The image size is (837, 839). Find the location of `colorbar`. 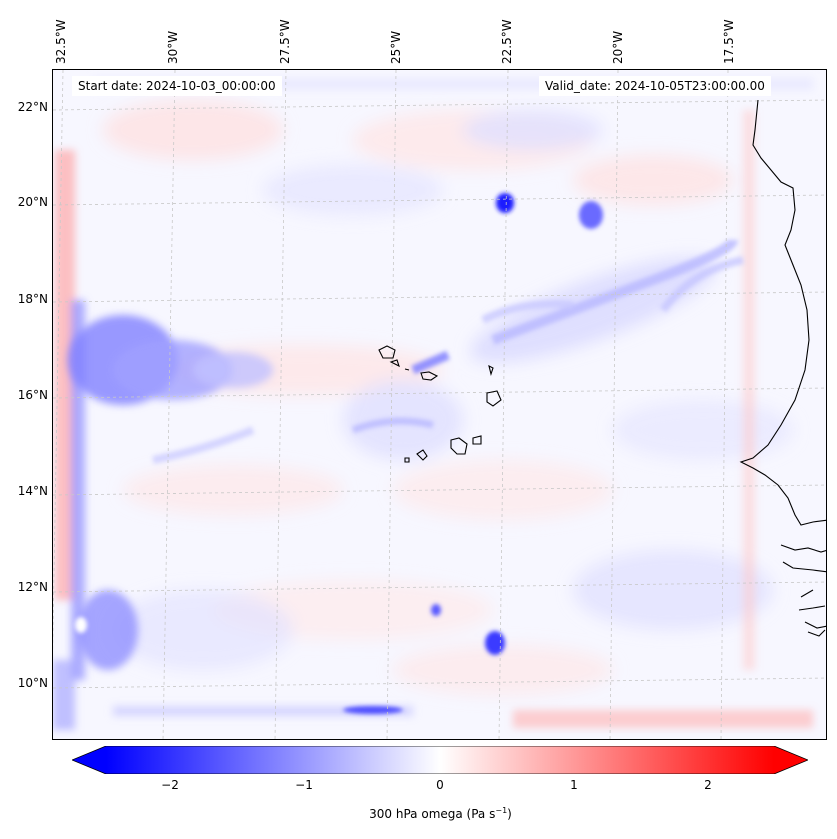

colorbar is located at coordinates (440, 760).